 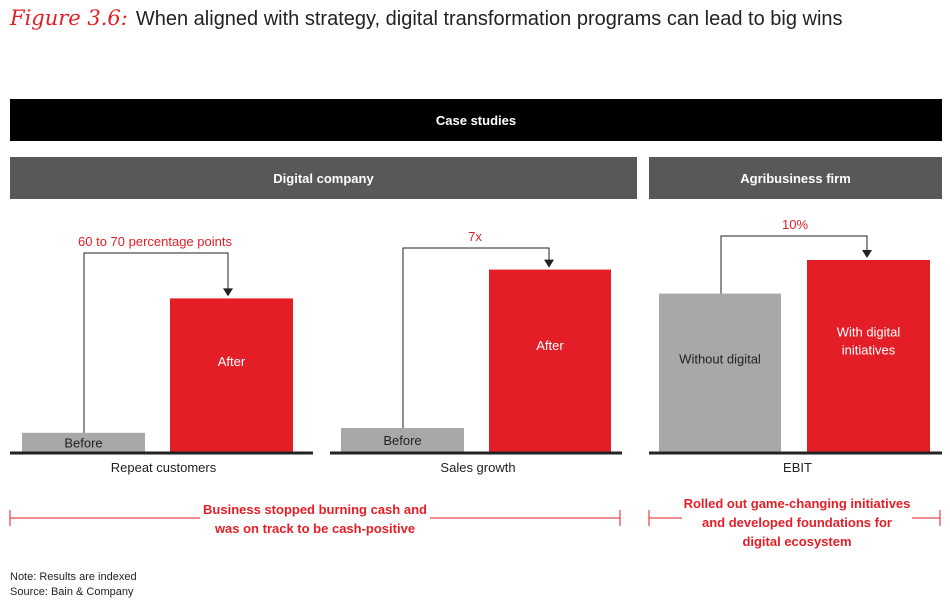 I want to click on agribusiness-label: Agribusiness firm, so click(x=795, y=178).